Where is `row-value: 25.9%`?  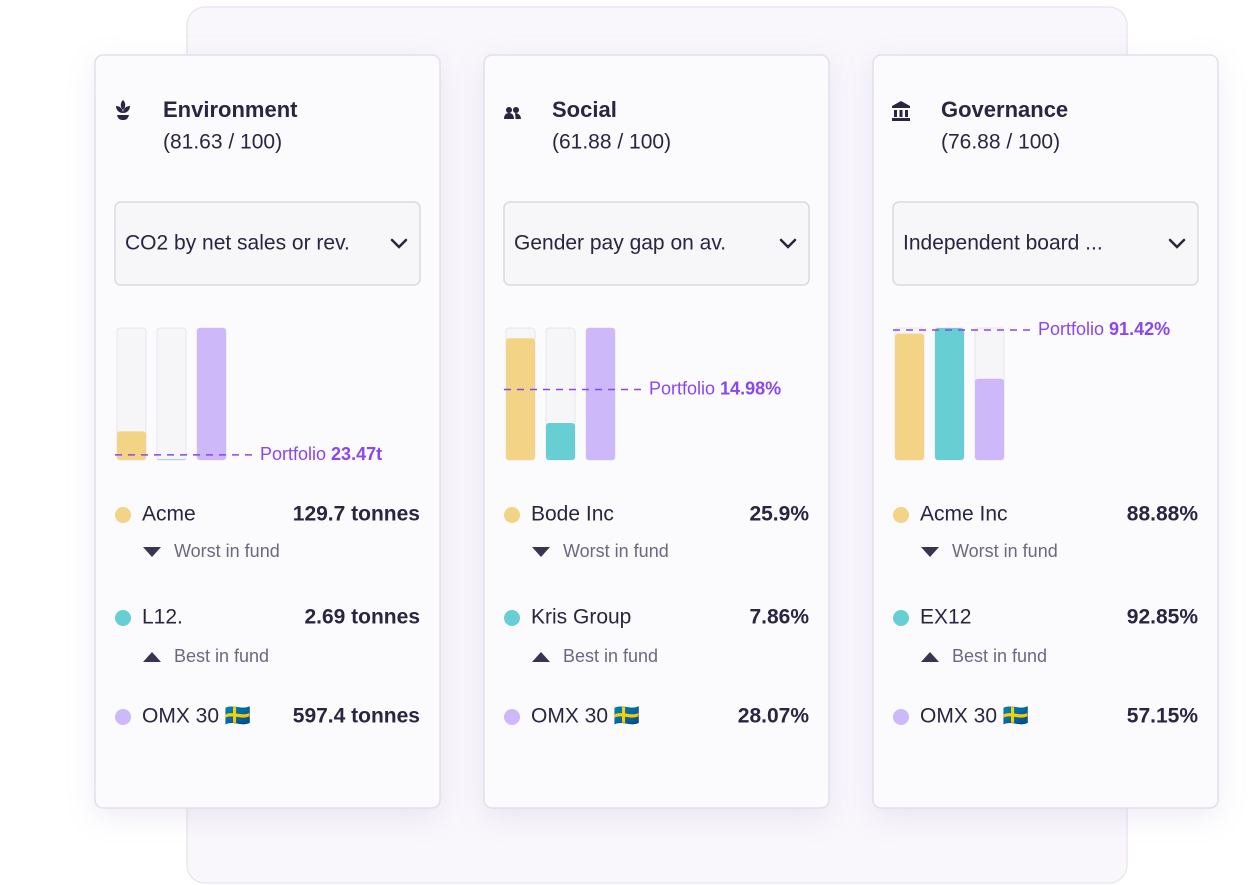
row-value: 25.9% is located at coordinates (779, 514).